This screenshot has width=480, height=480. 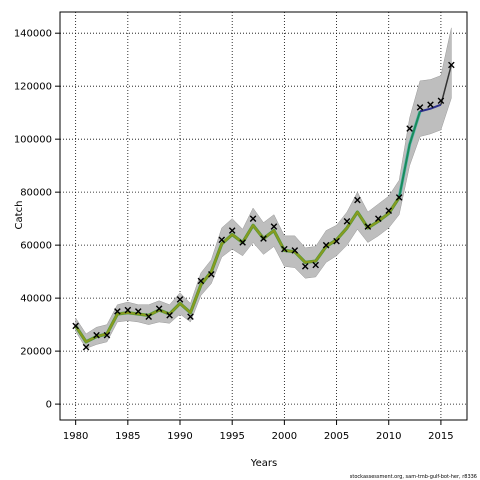 I want to click on estimate-line-late, so click(x=409, y=154).